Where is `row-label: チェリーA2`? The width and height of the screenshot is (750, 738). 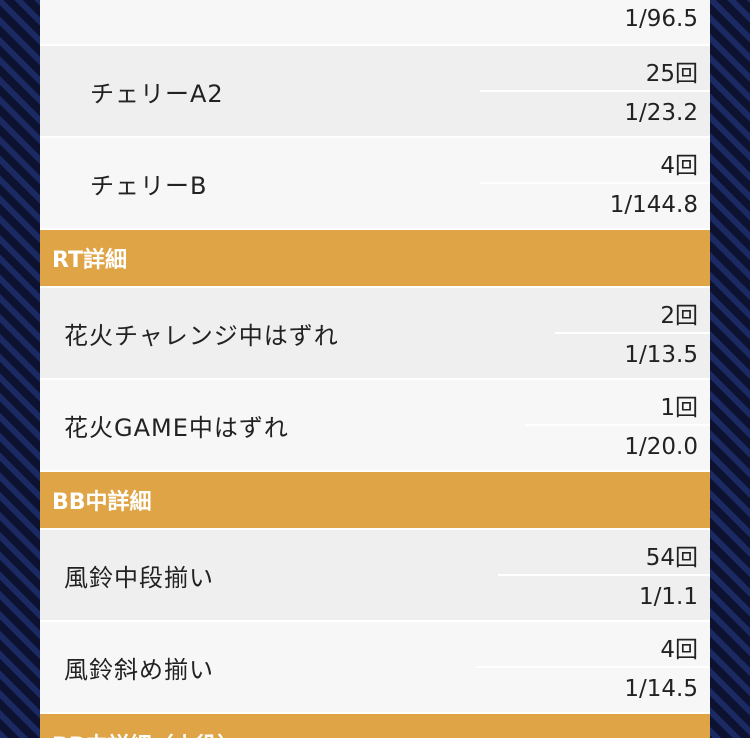
row-label: チェリーA2 is located at coordinates (157, 93).